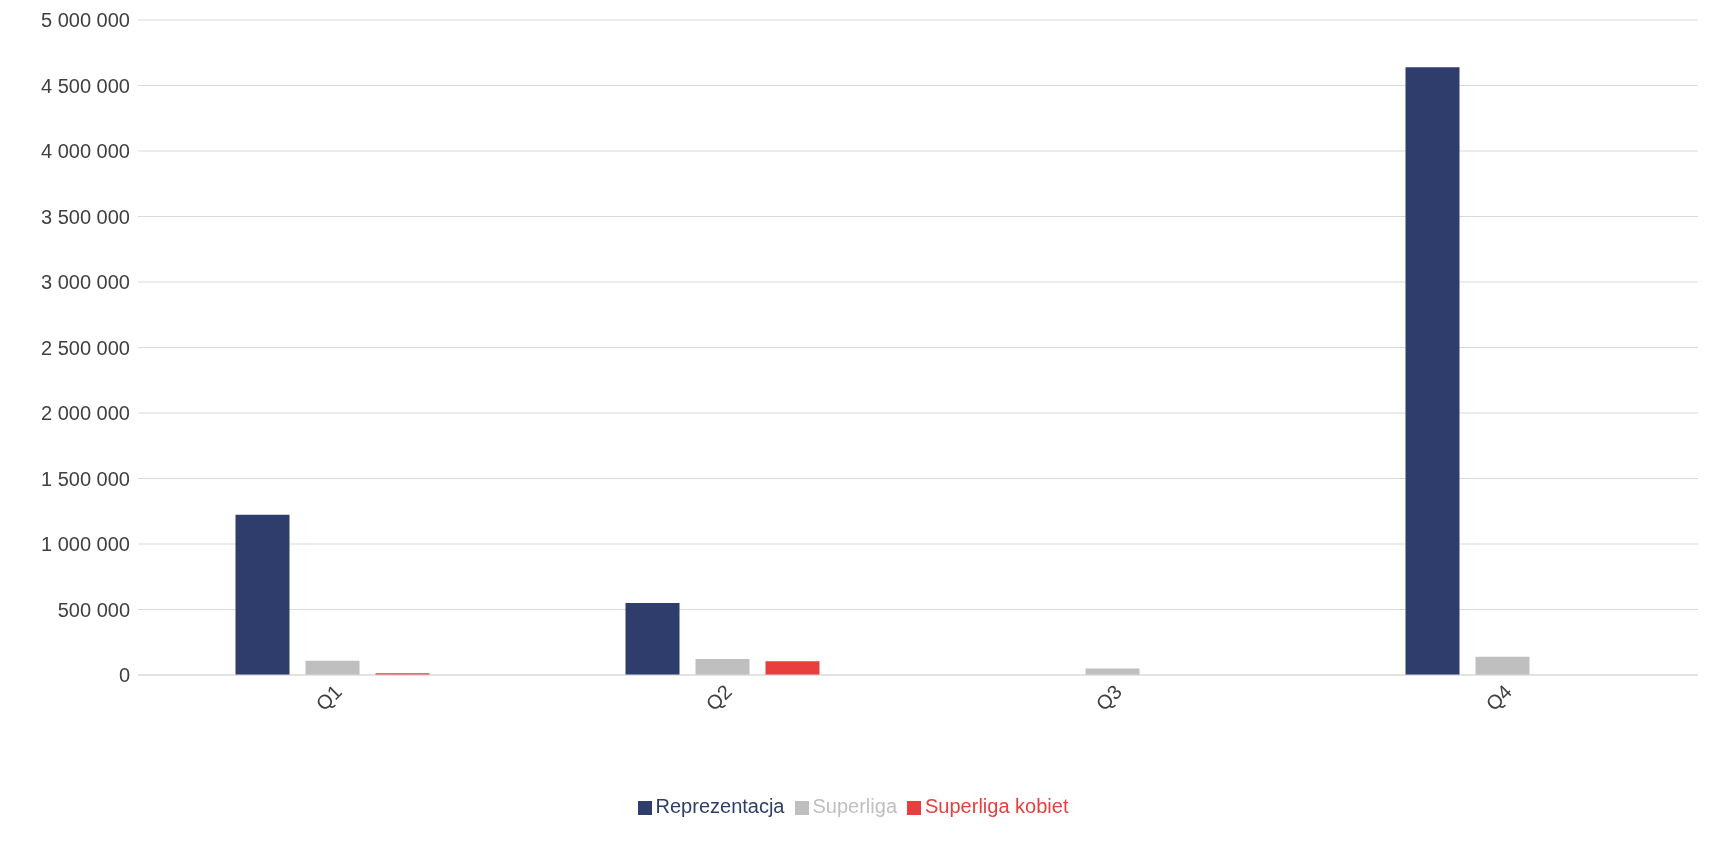  I want to click on x-tick-label: Q4, so click(1498, 697).